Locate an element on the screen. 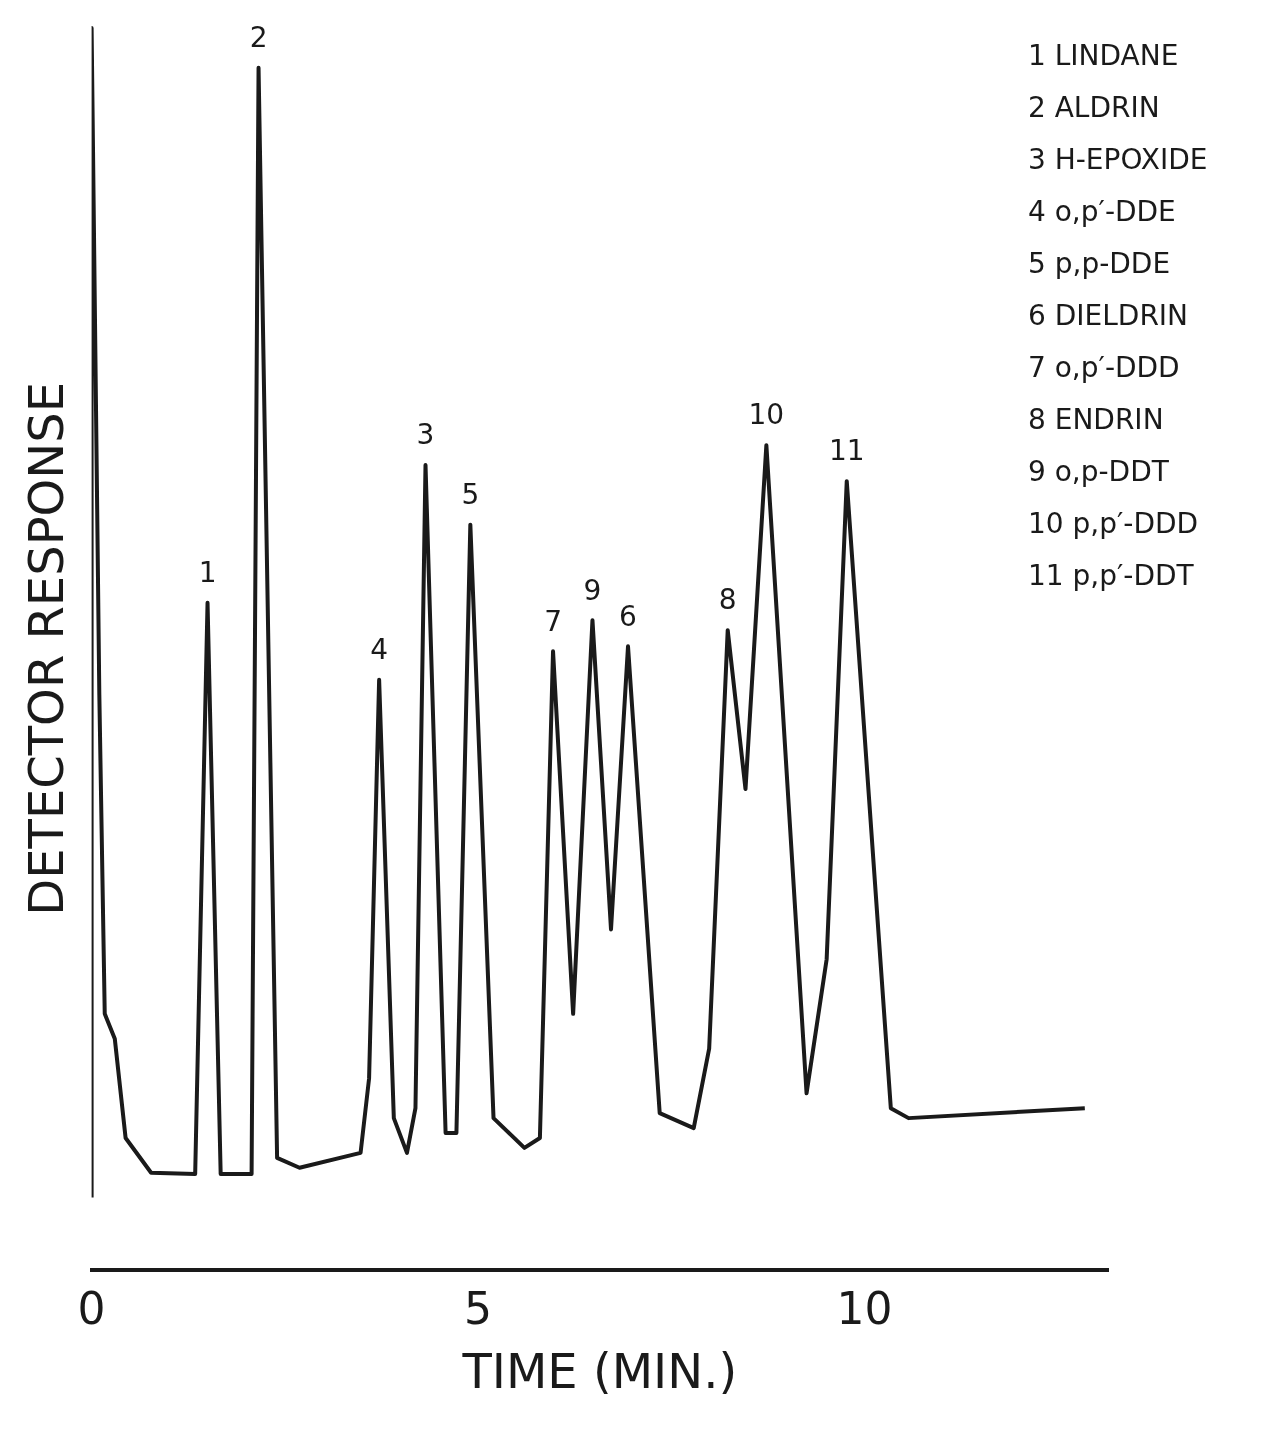 The image size is (1288, 1434). x-axis-title: TIME (MIN.) is located at coordinates (599, 1370).